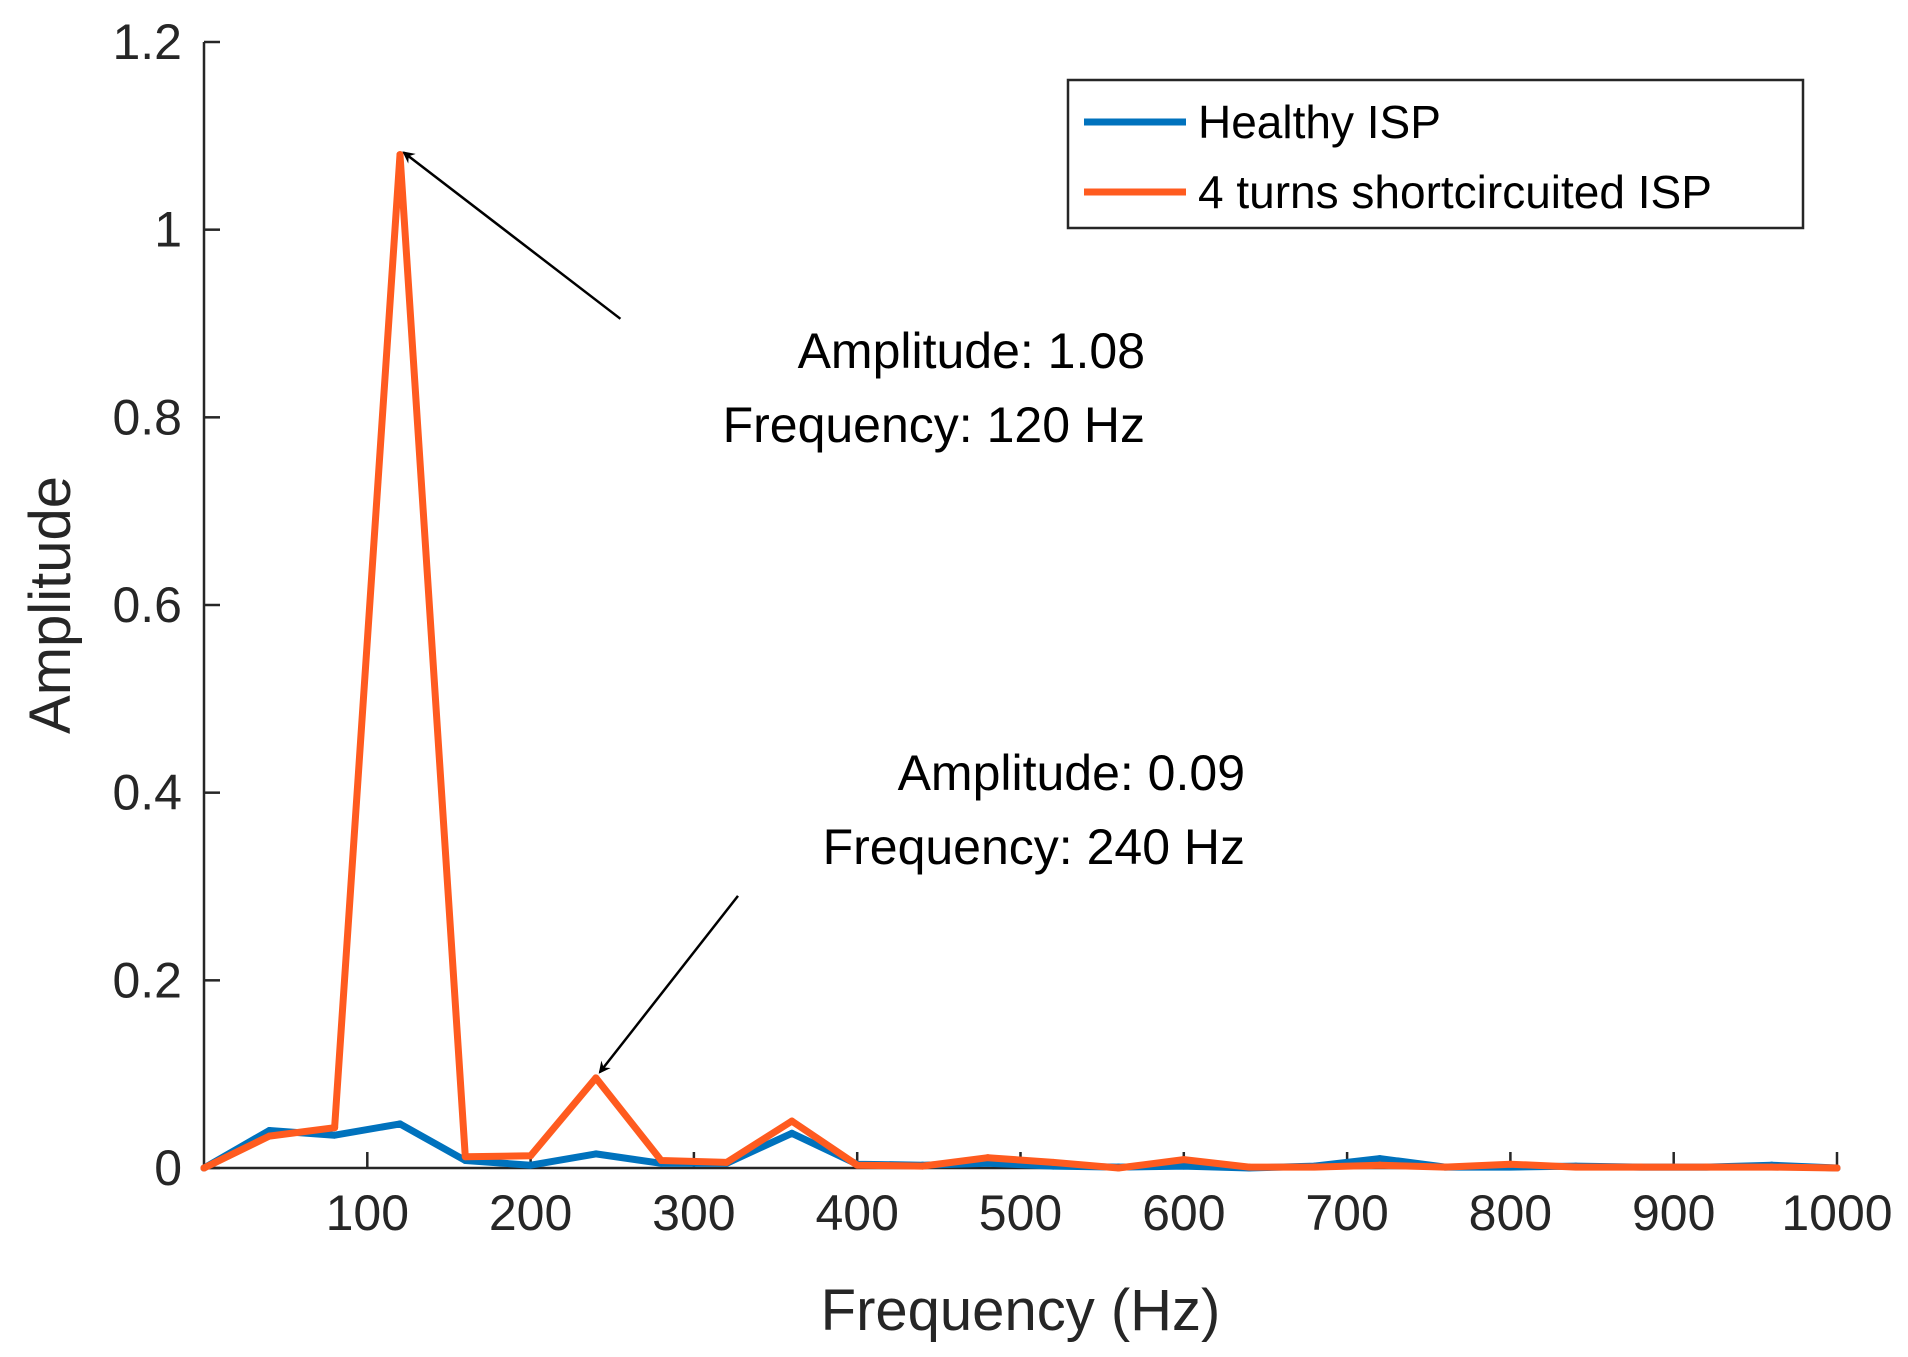  What do you see at coordinates (1183, 1213) in the screenshot?
I see `x-tick-label: 600` at bounding box center [1183, 1213].